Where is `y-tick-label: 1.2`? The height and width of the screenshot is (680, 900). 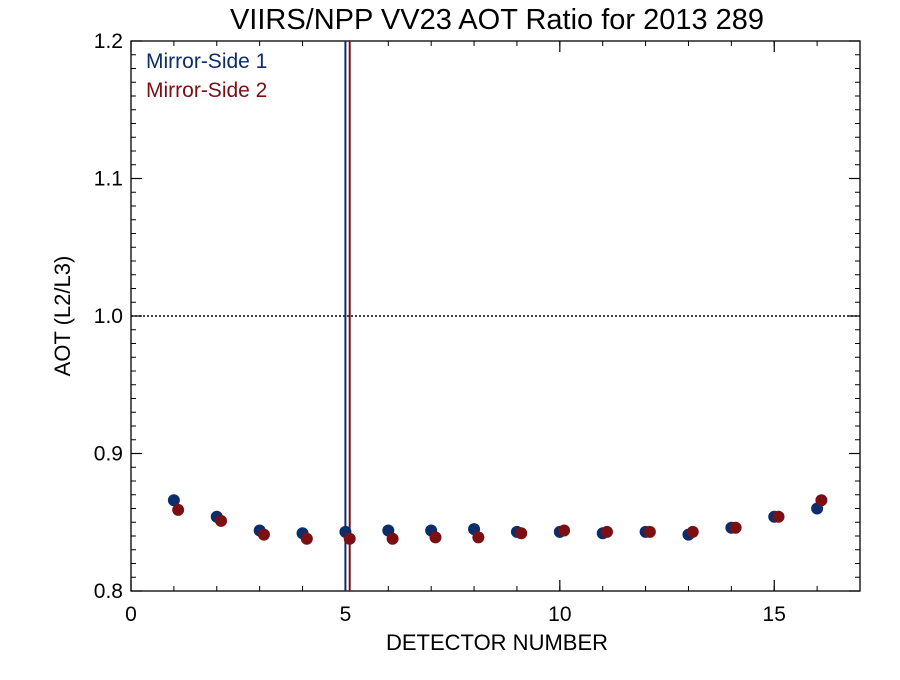 y-tick-label: 1.2 is located at coordinates (108, 41).